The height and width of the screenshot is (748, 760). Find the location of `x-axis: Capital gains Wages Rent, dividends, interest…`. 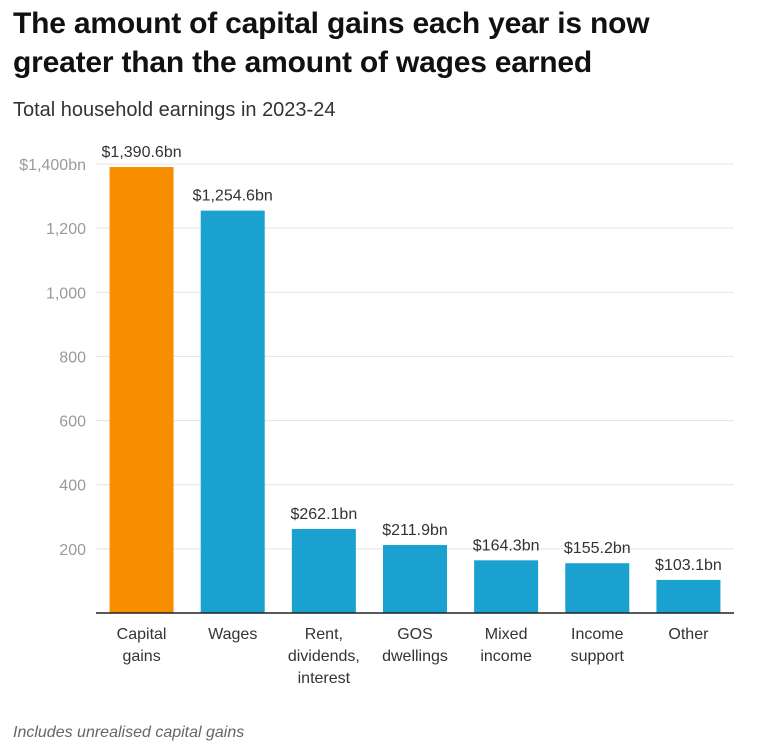

x-axis: Capital gains Wages Rent, dividends, interest… is located at coordinates (413, 656).